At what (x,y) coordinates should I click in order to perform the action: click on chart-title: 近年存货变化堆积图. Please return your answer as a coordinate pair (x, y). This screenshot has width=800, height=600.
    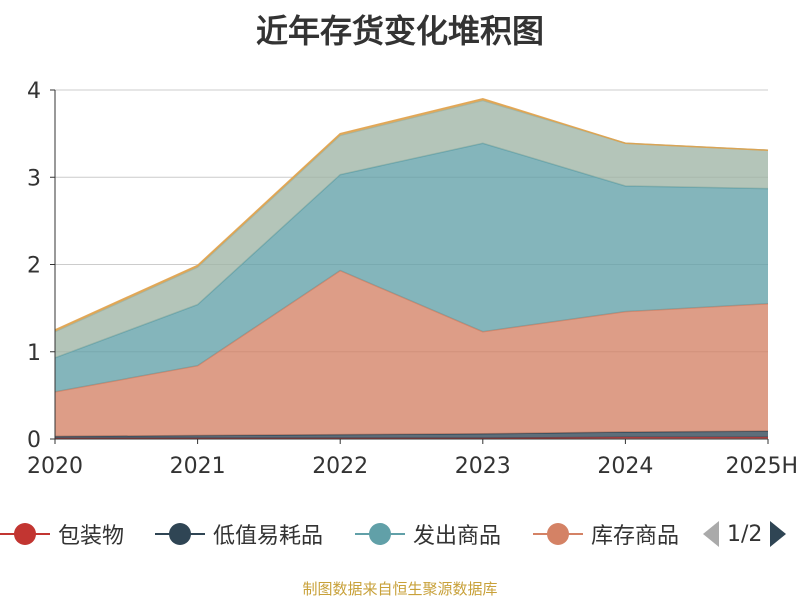
    Looking at the image, I should click on (399, 31).